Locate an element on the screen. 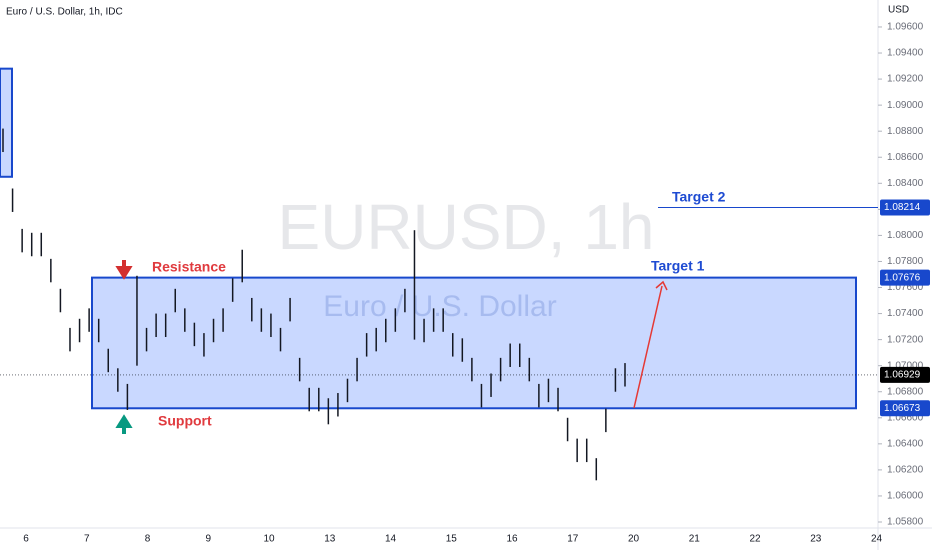 Image resolution: width=932 pixels, height=555 pixels. x-tick-label: 9 is located at coordinates (208, 539).